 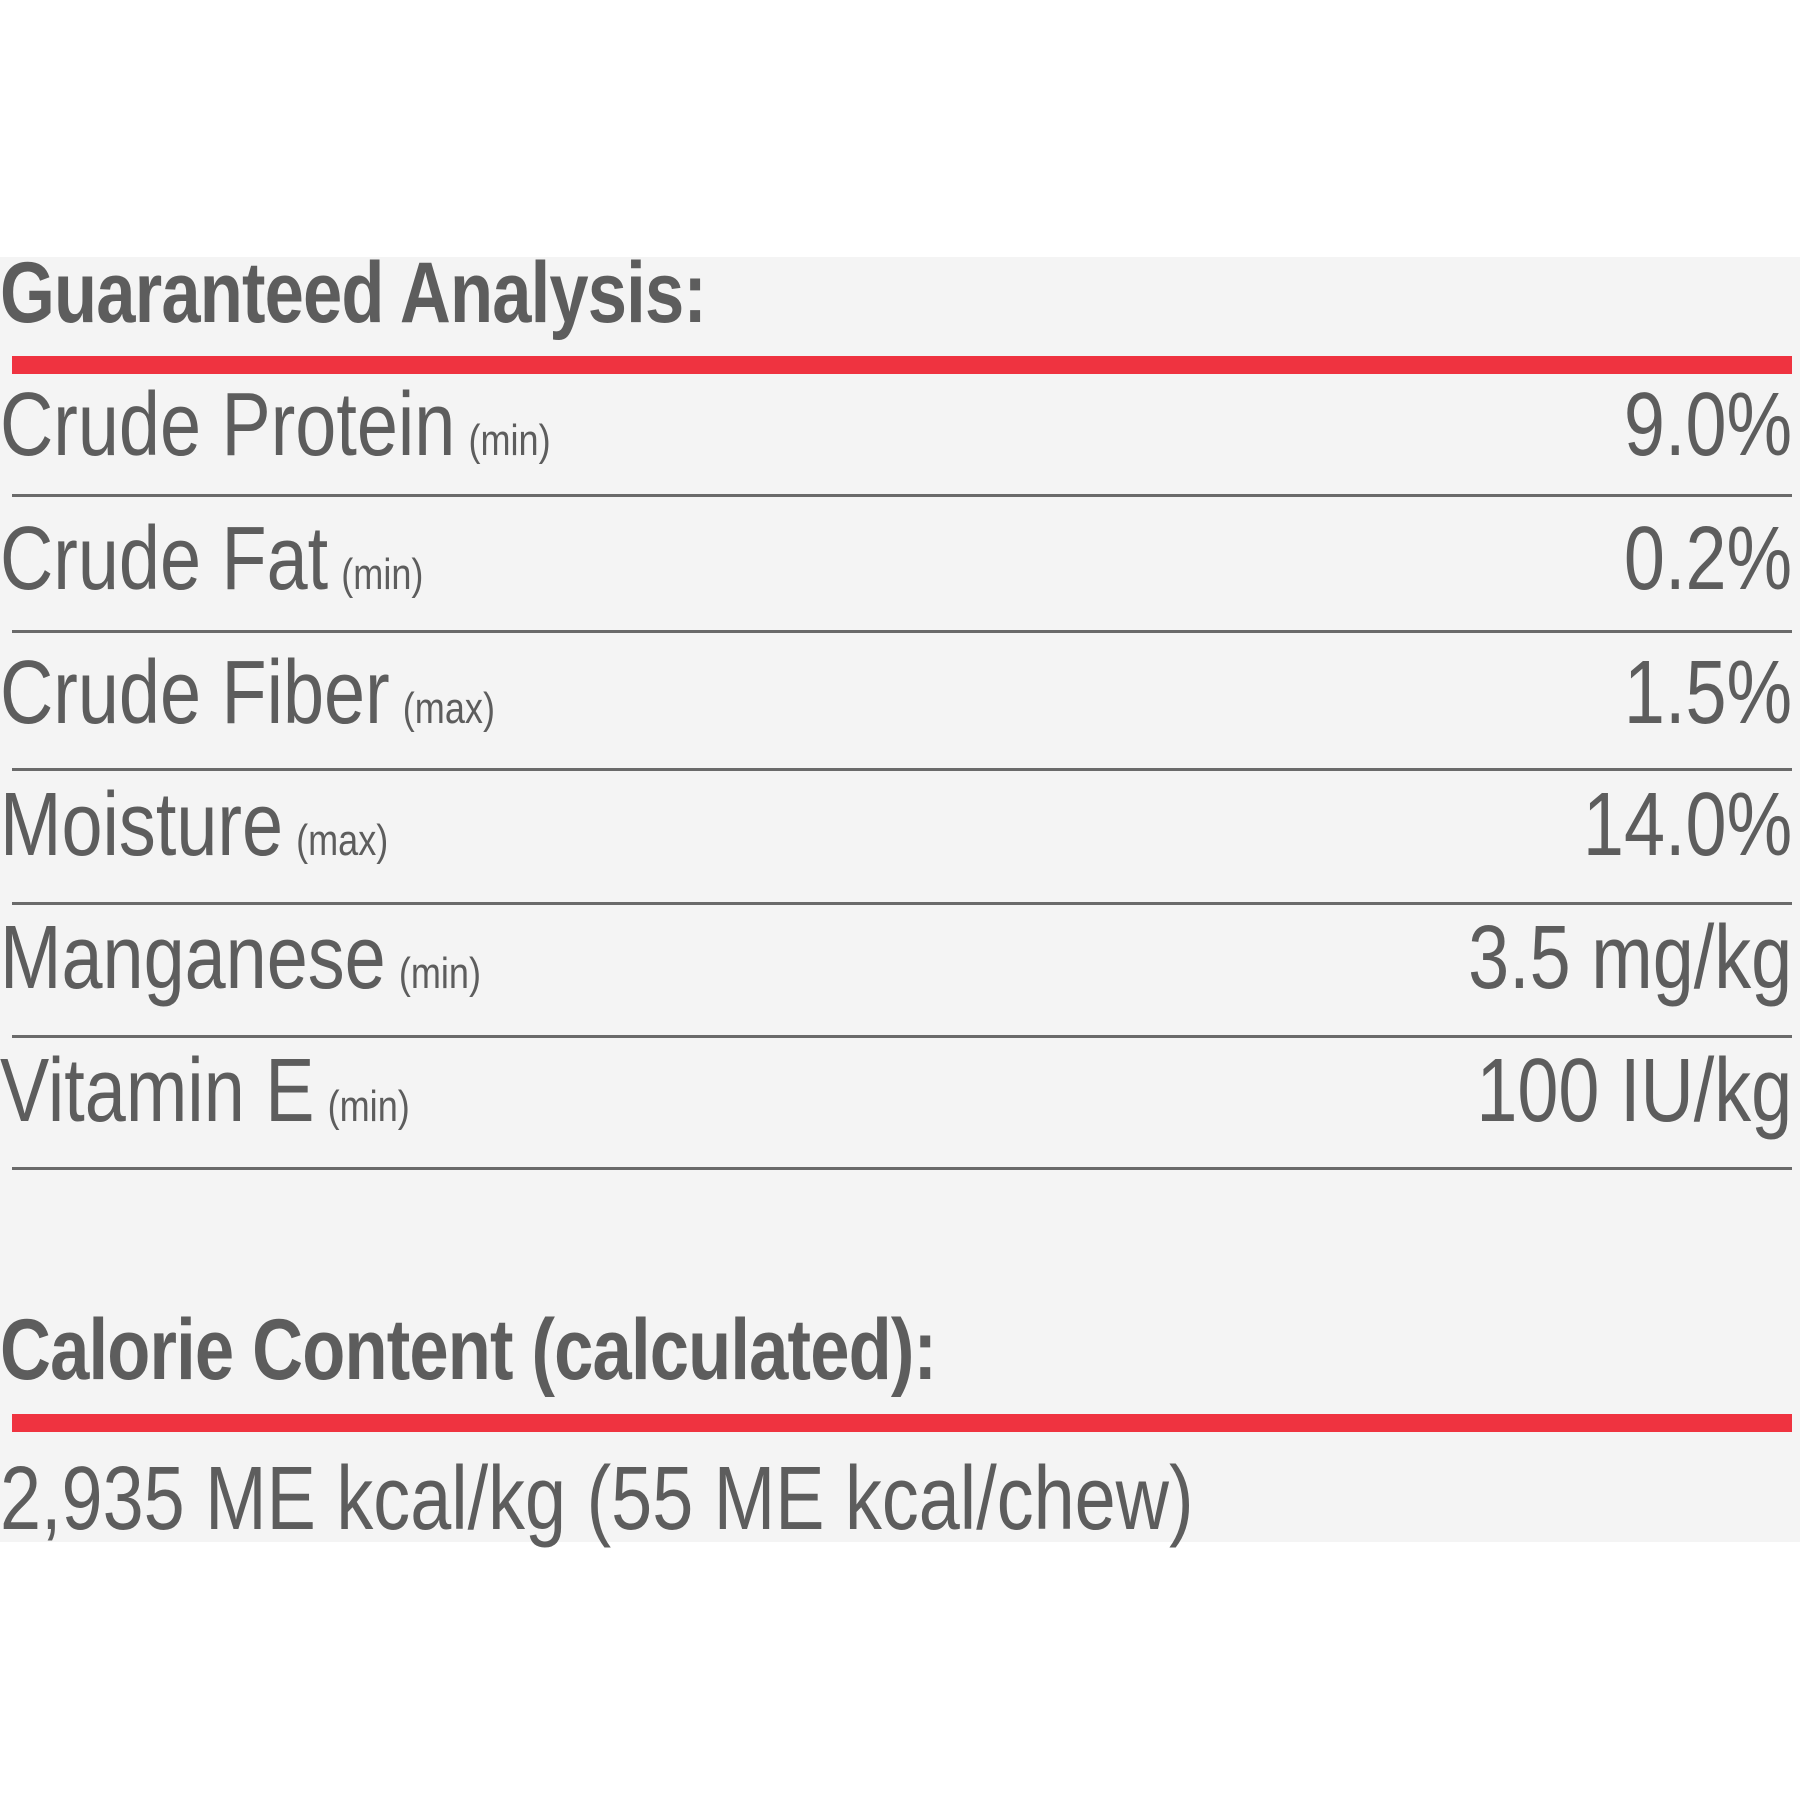 What do you see at coordinates (228, 425) in the screenshot?
I see `nutrient-name: Crude Protein` at bounding box center [228, 425].